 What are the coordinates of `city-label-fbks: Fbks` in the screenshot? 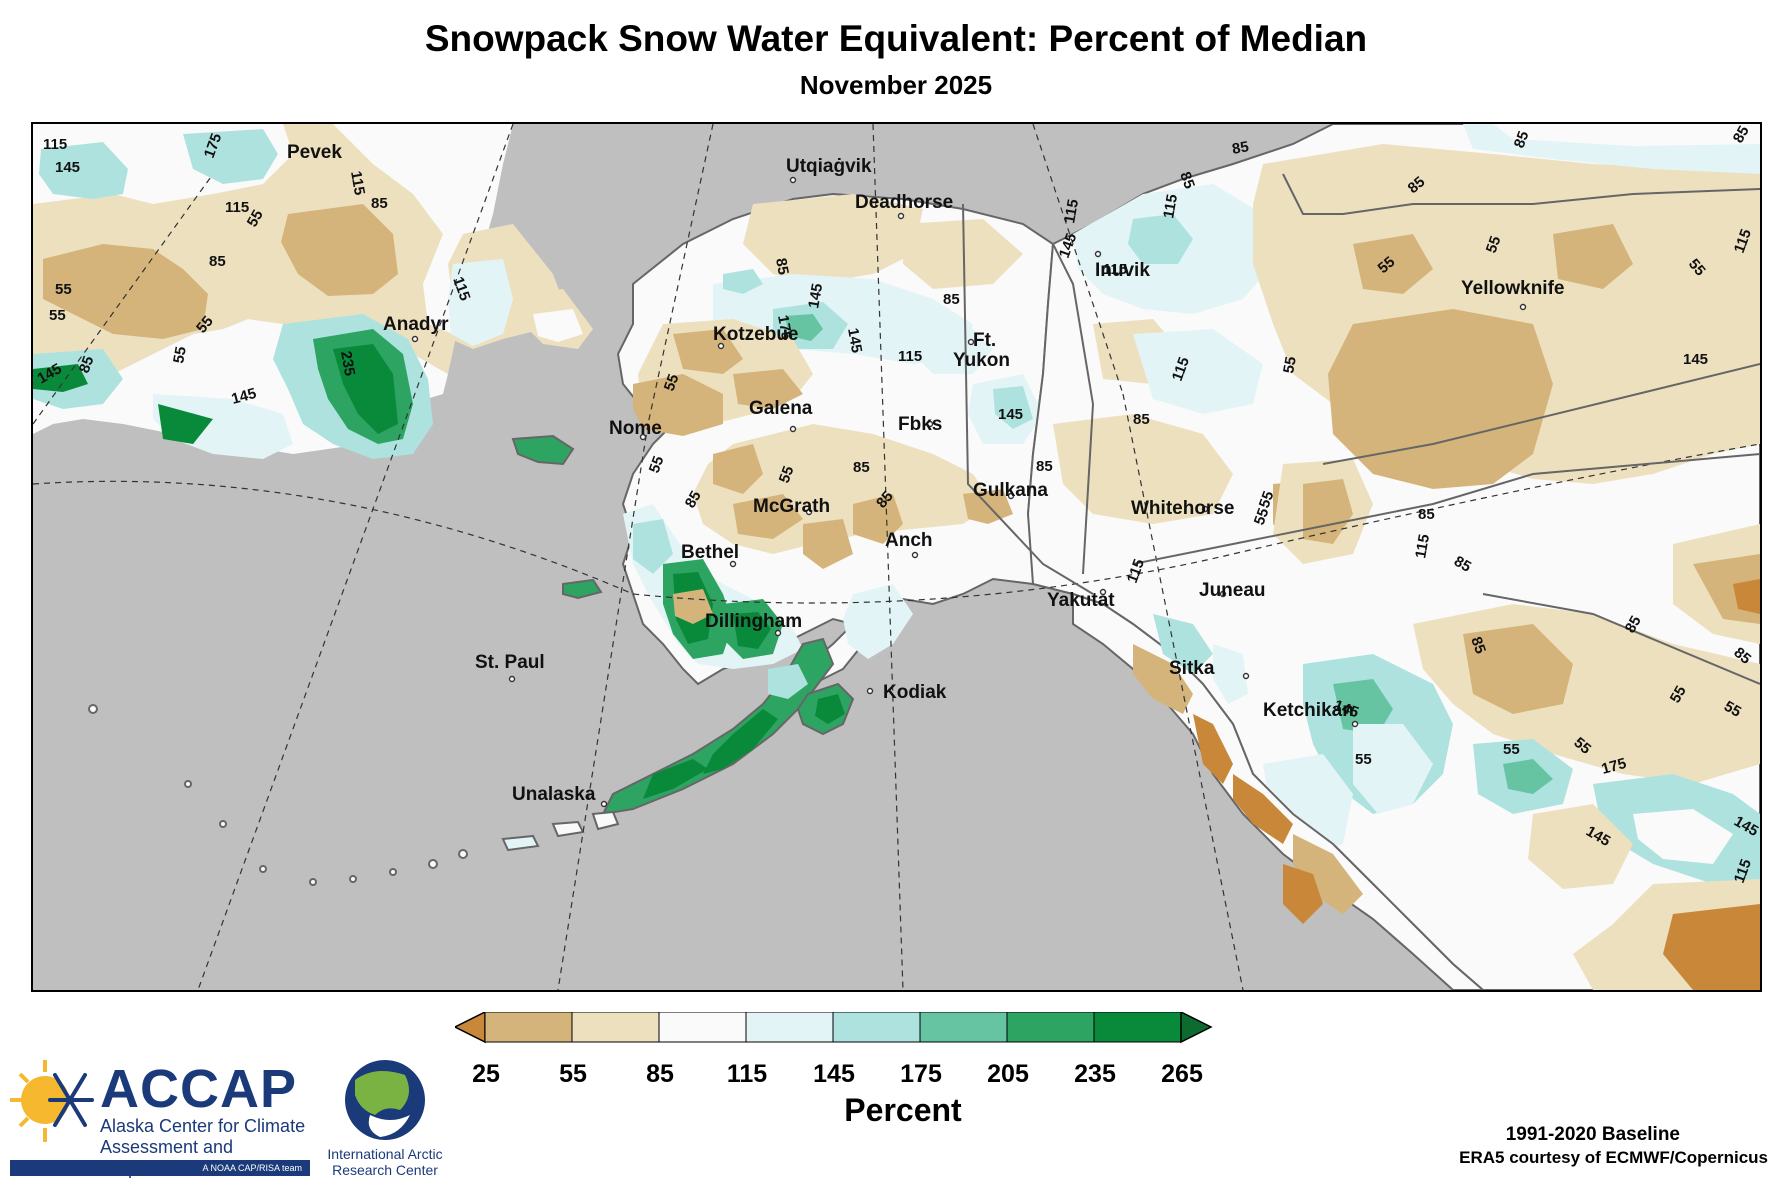 It's located at (920, 424).